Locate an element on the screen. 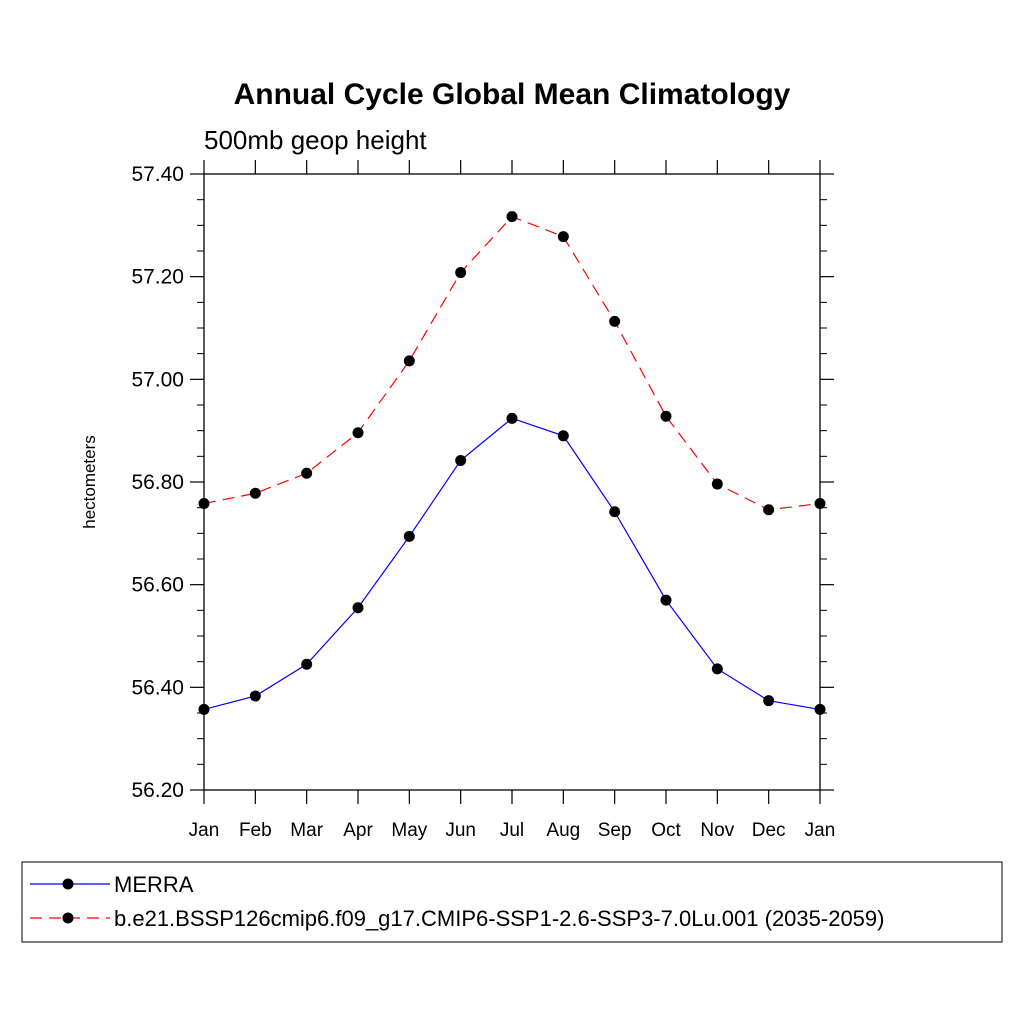 Image resolution: width=1024 pixels, height=1024 pixels. y-tick-label: 57.00 is located at coordinates (157, 379).